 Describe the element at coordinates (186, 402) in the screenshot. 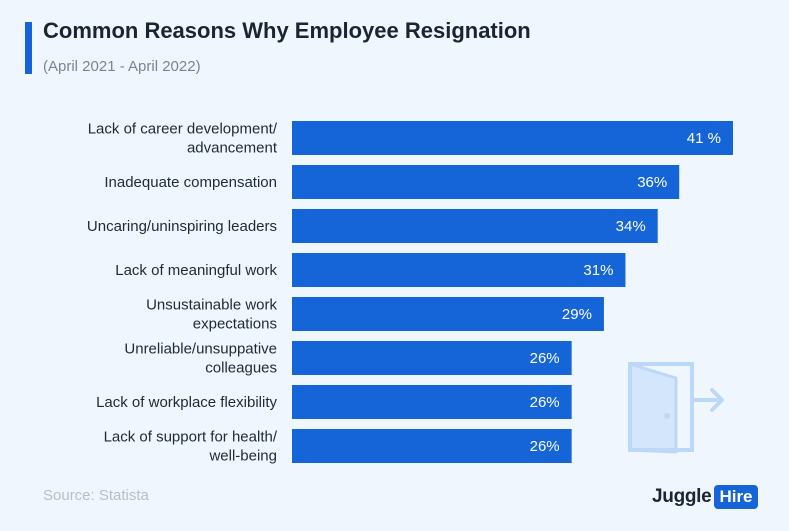

I see `category-label: Lack of workplace flexibility` at that location.